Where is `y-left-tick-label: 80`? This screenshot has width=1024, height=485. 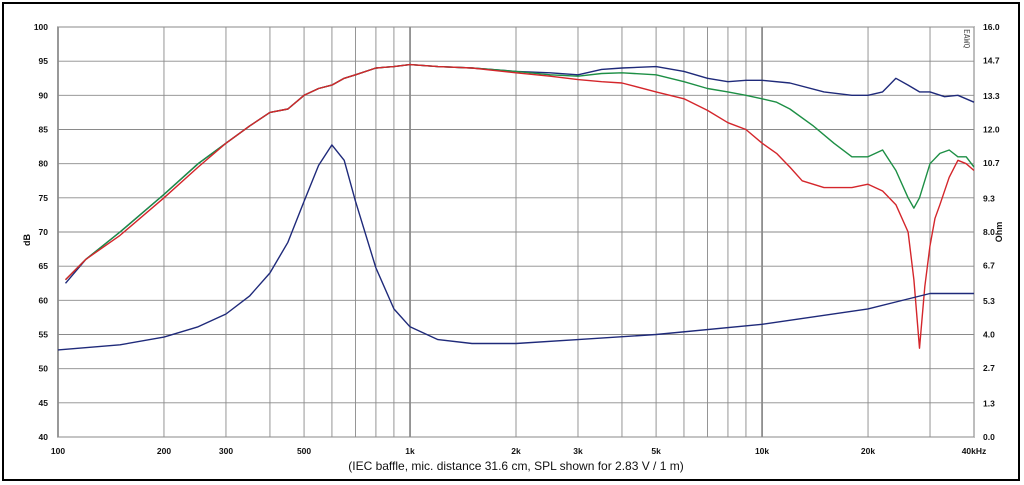 y-left-tick-label: 80 is located at coordinates (44, 164).